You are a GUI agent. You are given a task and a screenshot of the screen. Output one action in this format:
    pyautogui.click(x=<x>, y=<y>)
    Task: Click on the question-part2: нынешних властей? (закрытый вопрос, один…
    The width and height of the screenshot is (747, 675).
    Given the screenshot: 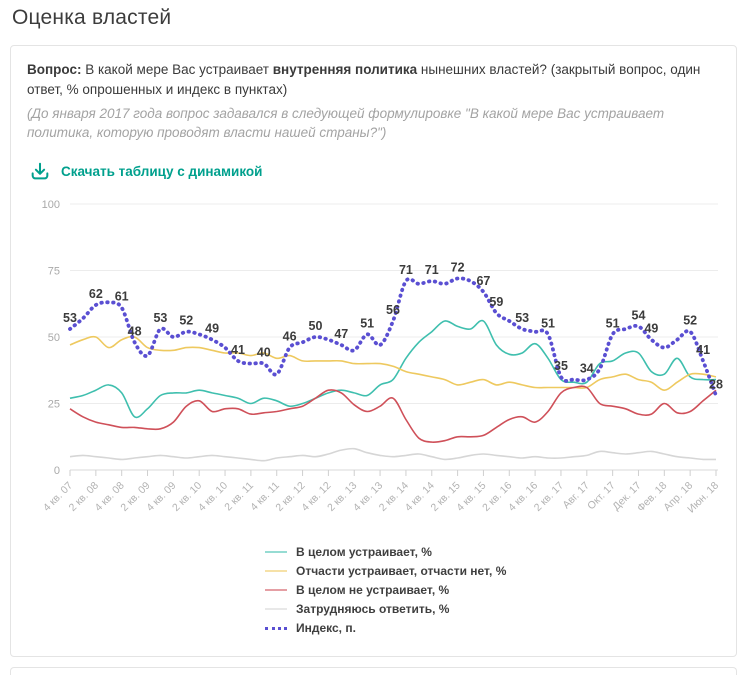 What is the action you would take?
    pyautogui.click(x=364, y=80)
    